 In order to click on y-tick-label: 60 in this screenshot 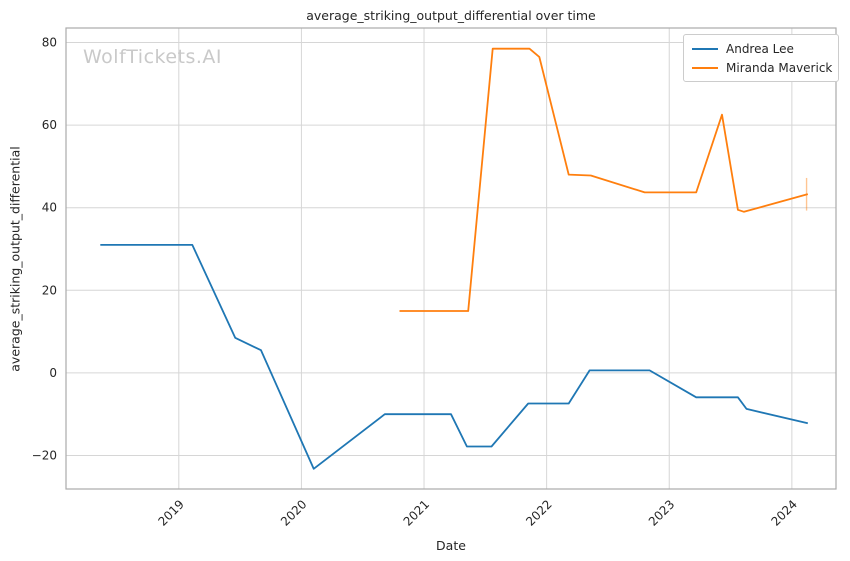, I will do `click(49, 125)`.